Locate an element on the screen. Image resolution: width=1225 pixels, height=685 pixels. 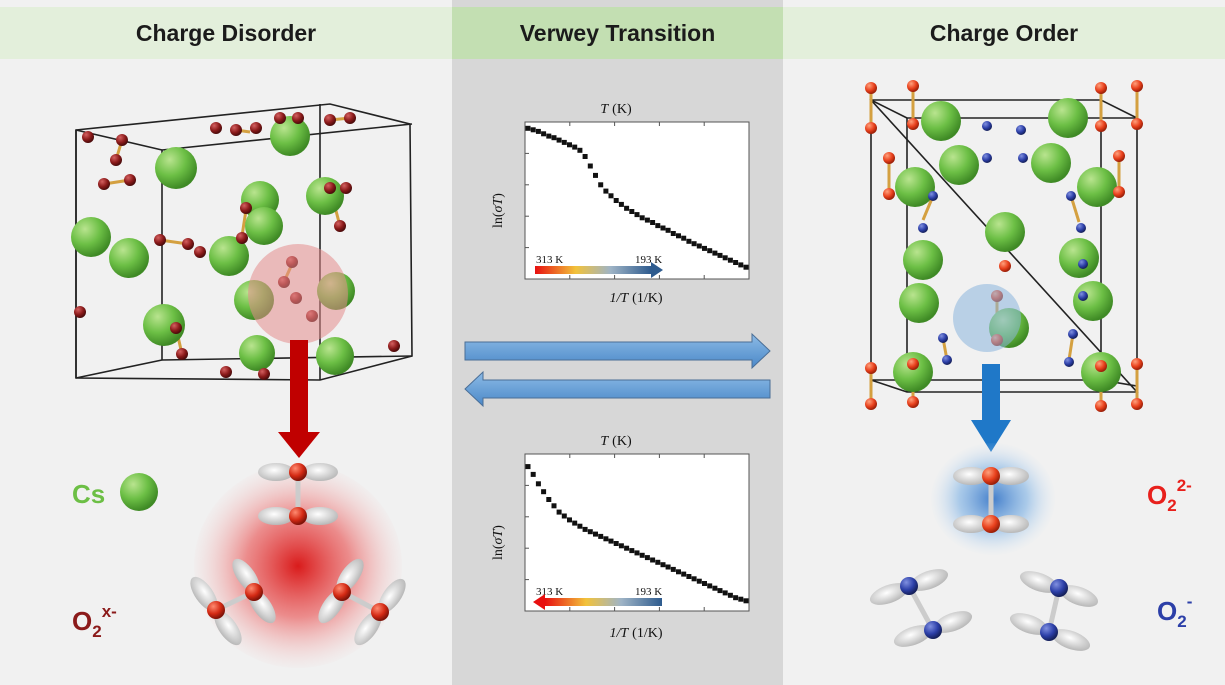
chart-2-xlabel: 1/T (1/K) is located at coordinates (635, 633).